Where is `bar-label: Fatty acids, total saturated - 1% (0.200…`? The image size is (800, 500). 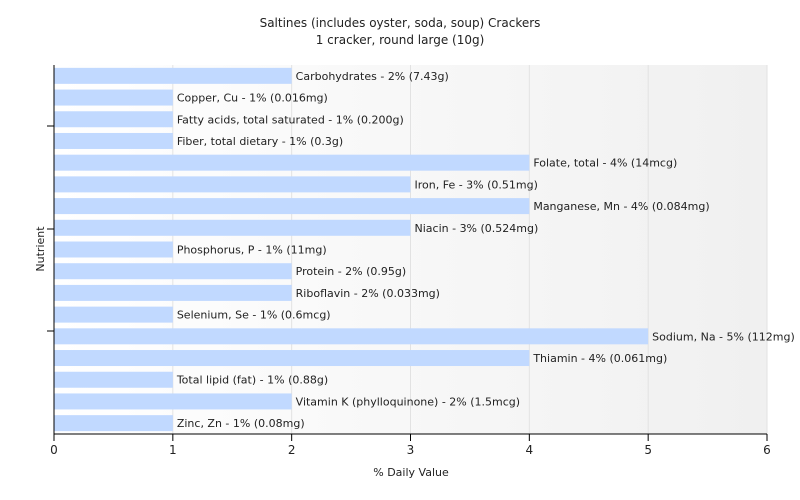
bar-label: Fatty acids, total saturated - 1% (0.200… is located at coordinates (290, 119).